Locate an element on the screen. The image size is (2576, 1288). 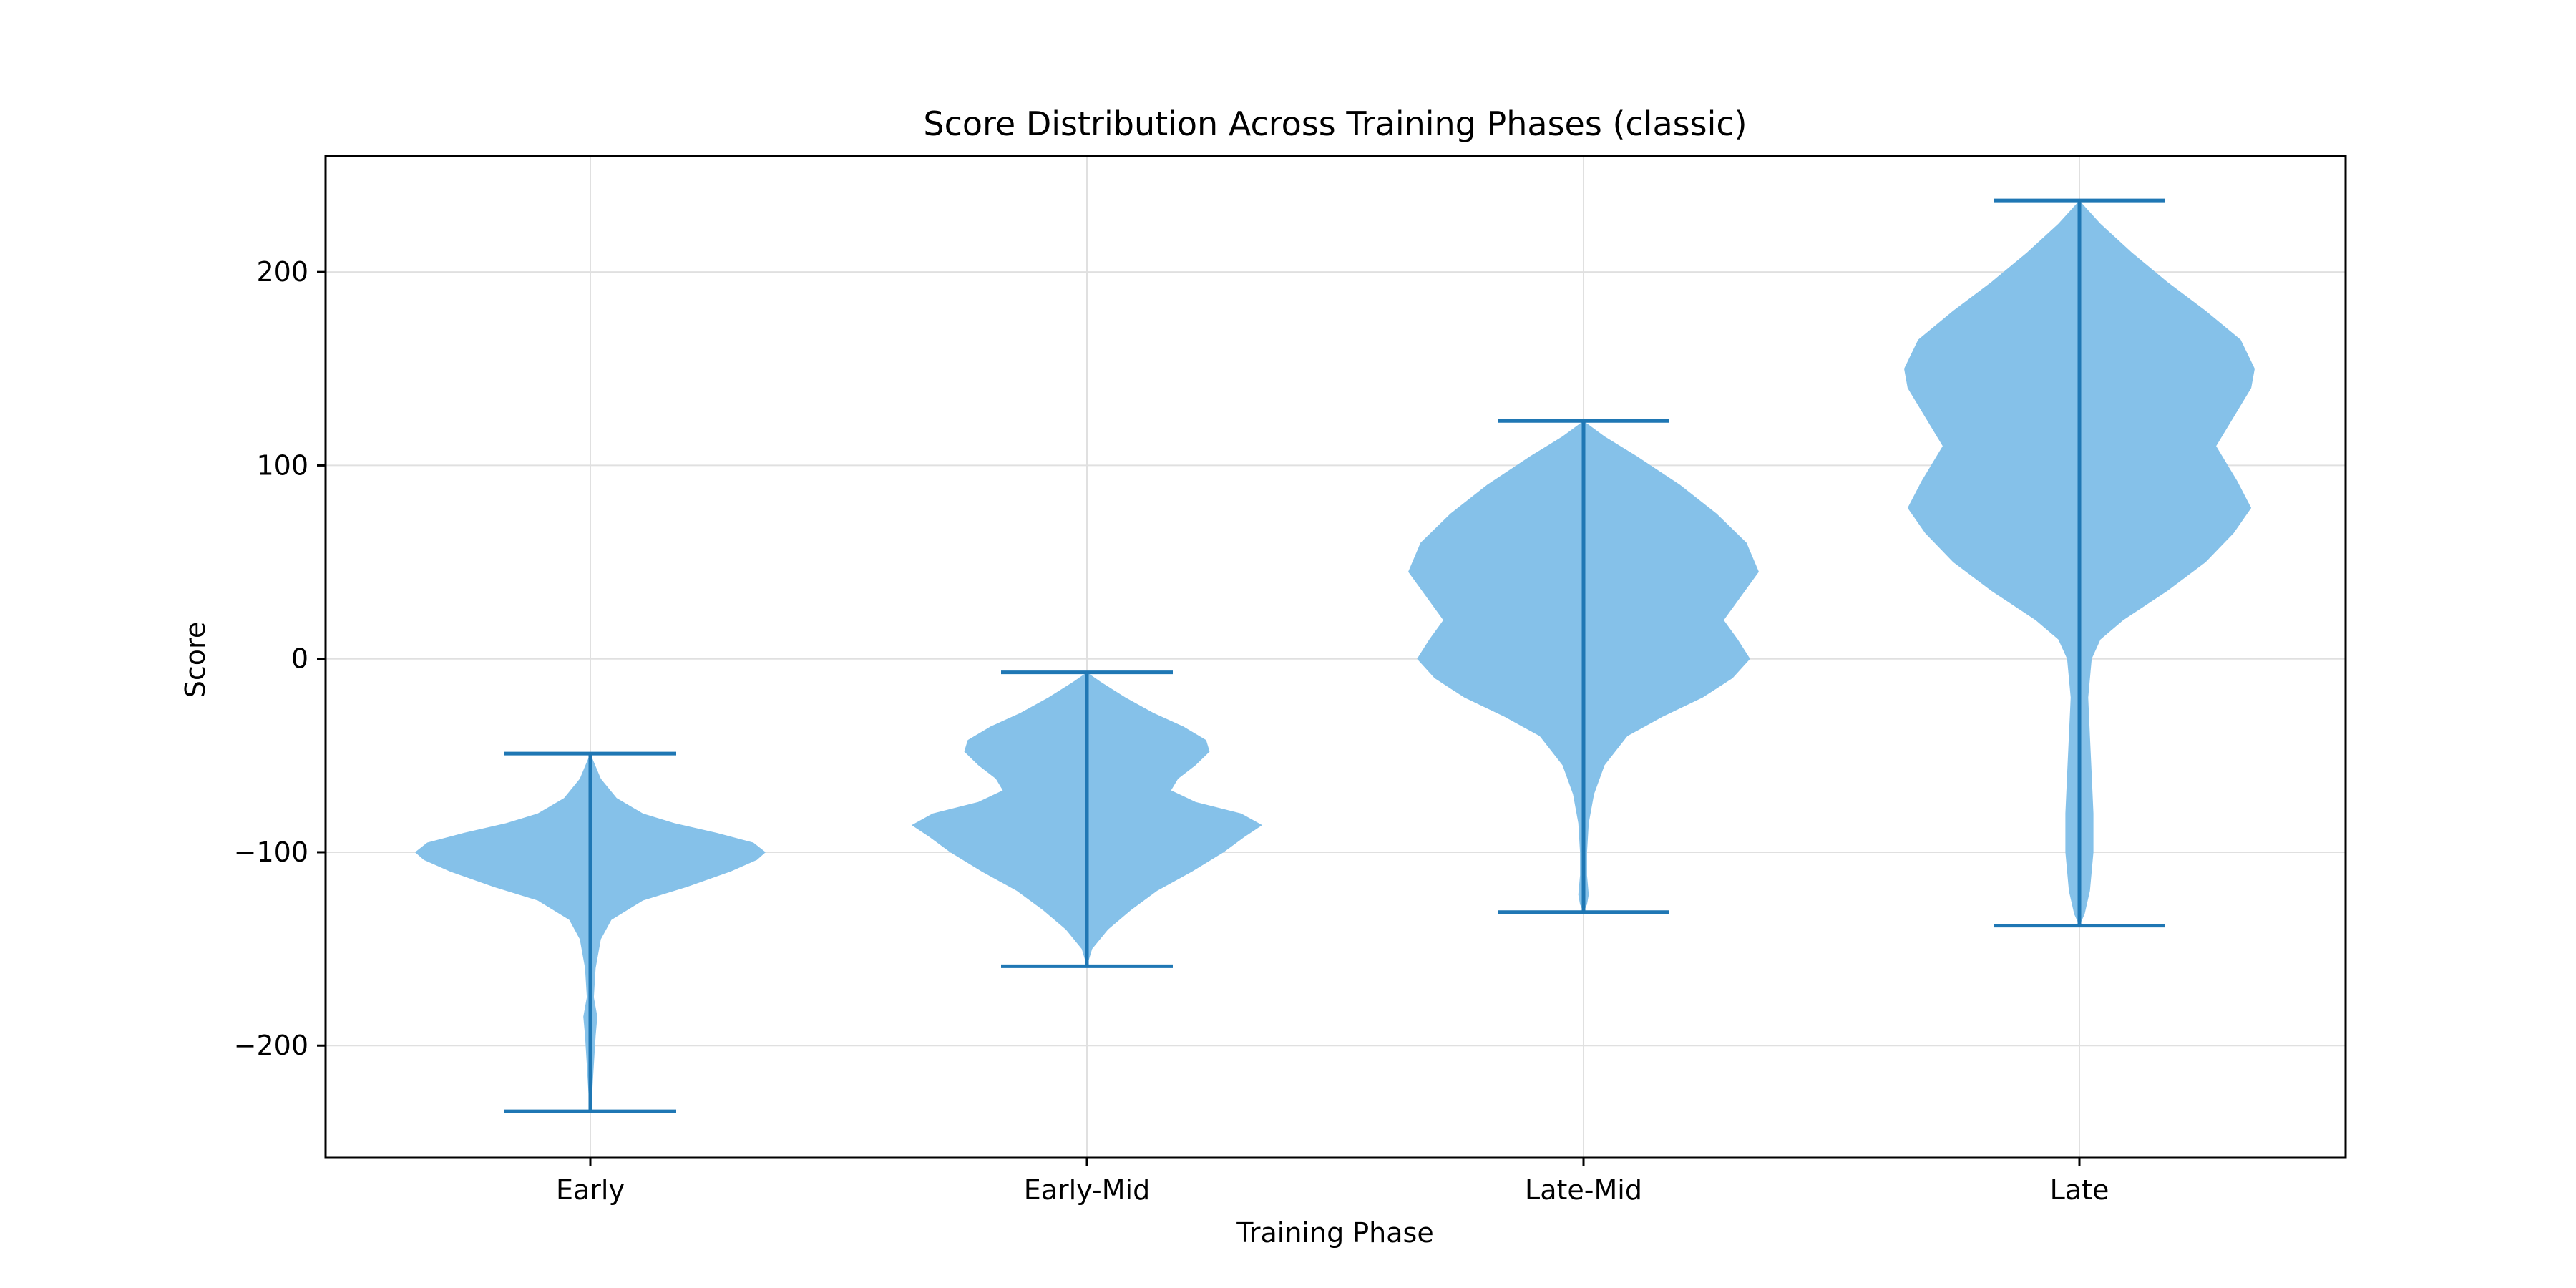
y-axis-label: Score is located at coordinates (195, 660).